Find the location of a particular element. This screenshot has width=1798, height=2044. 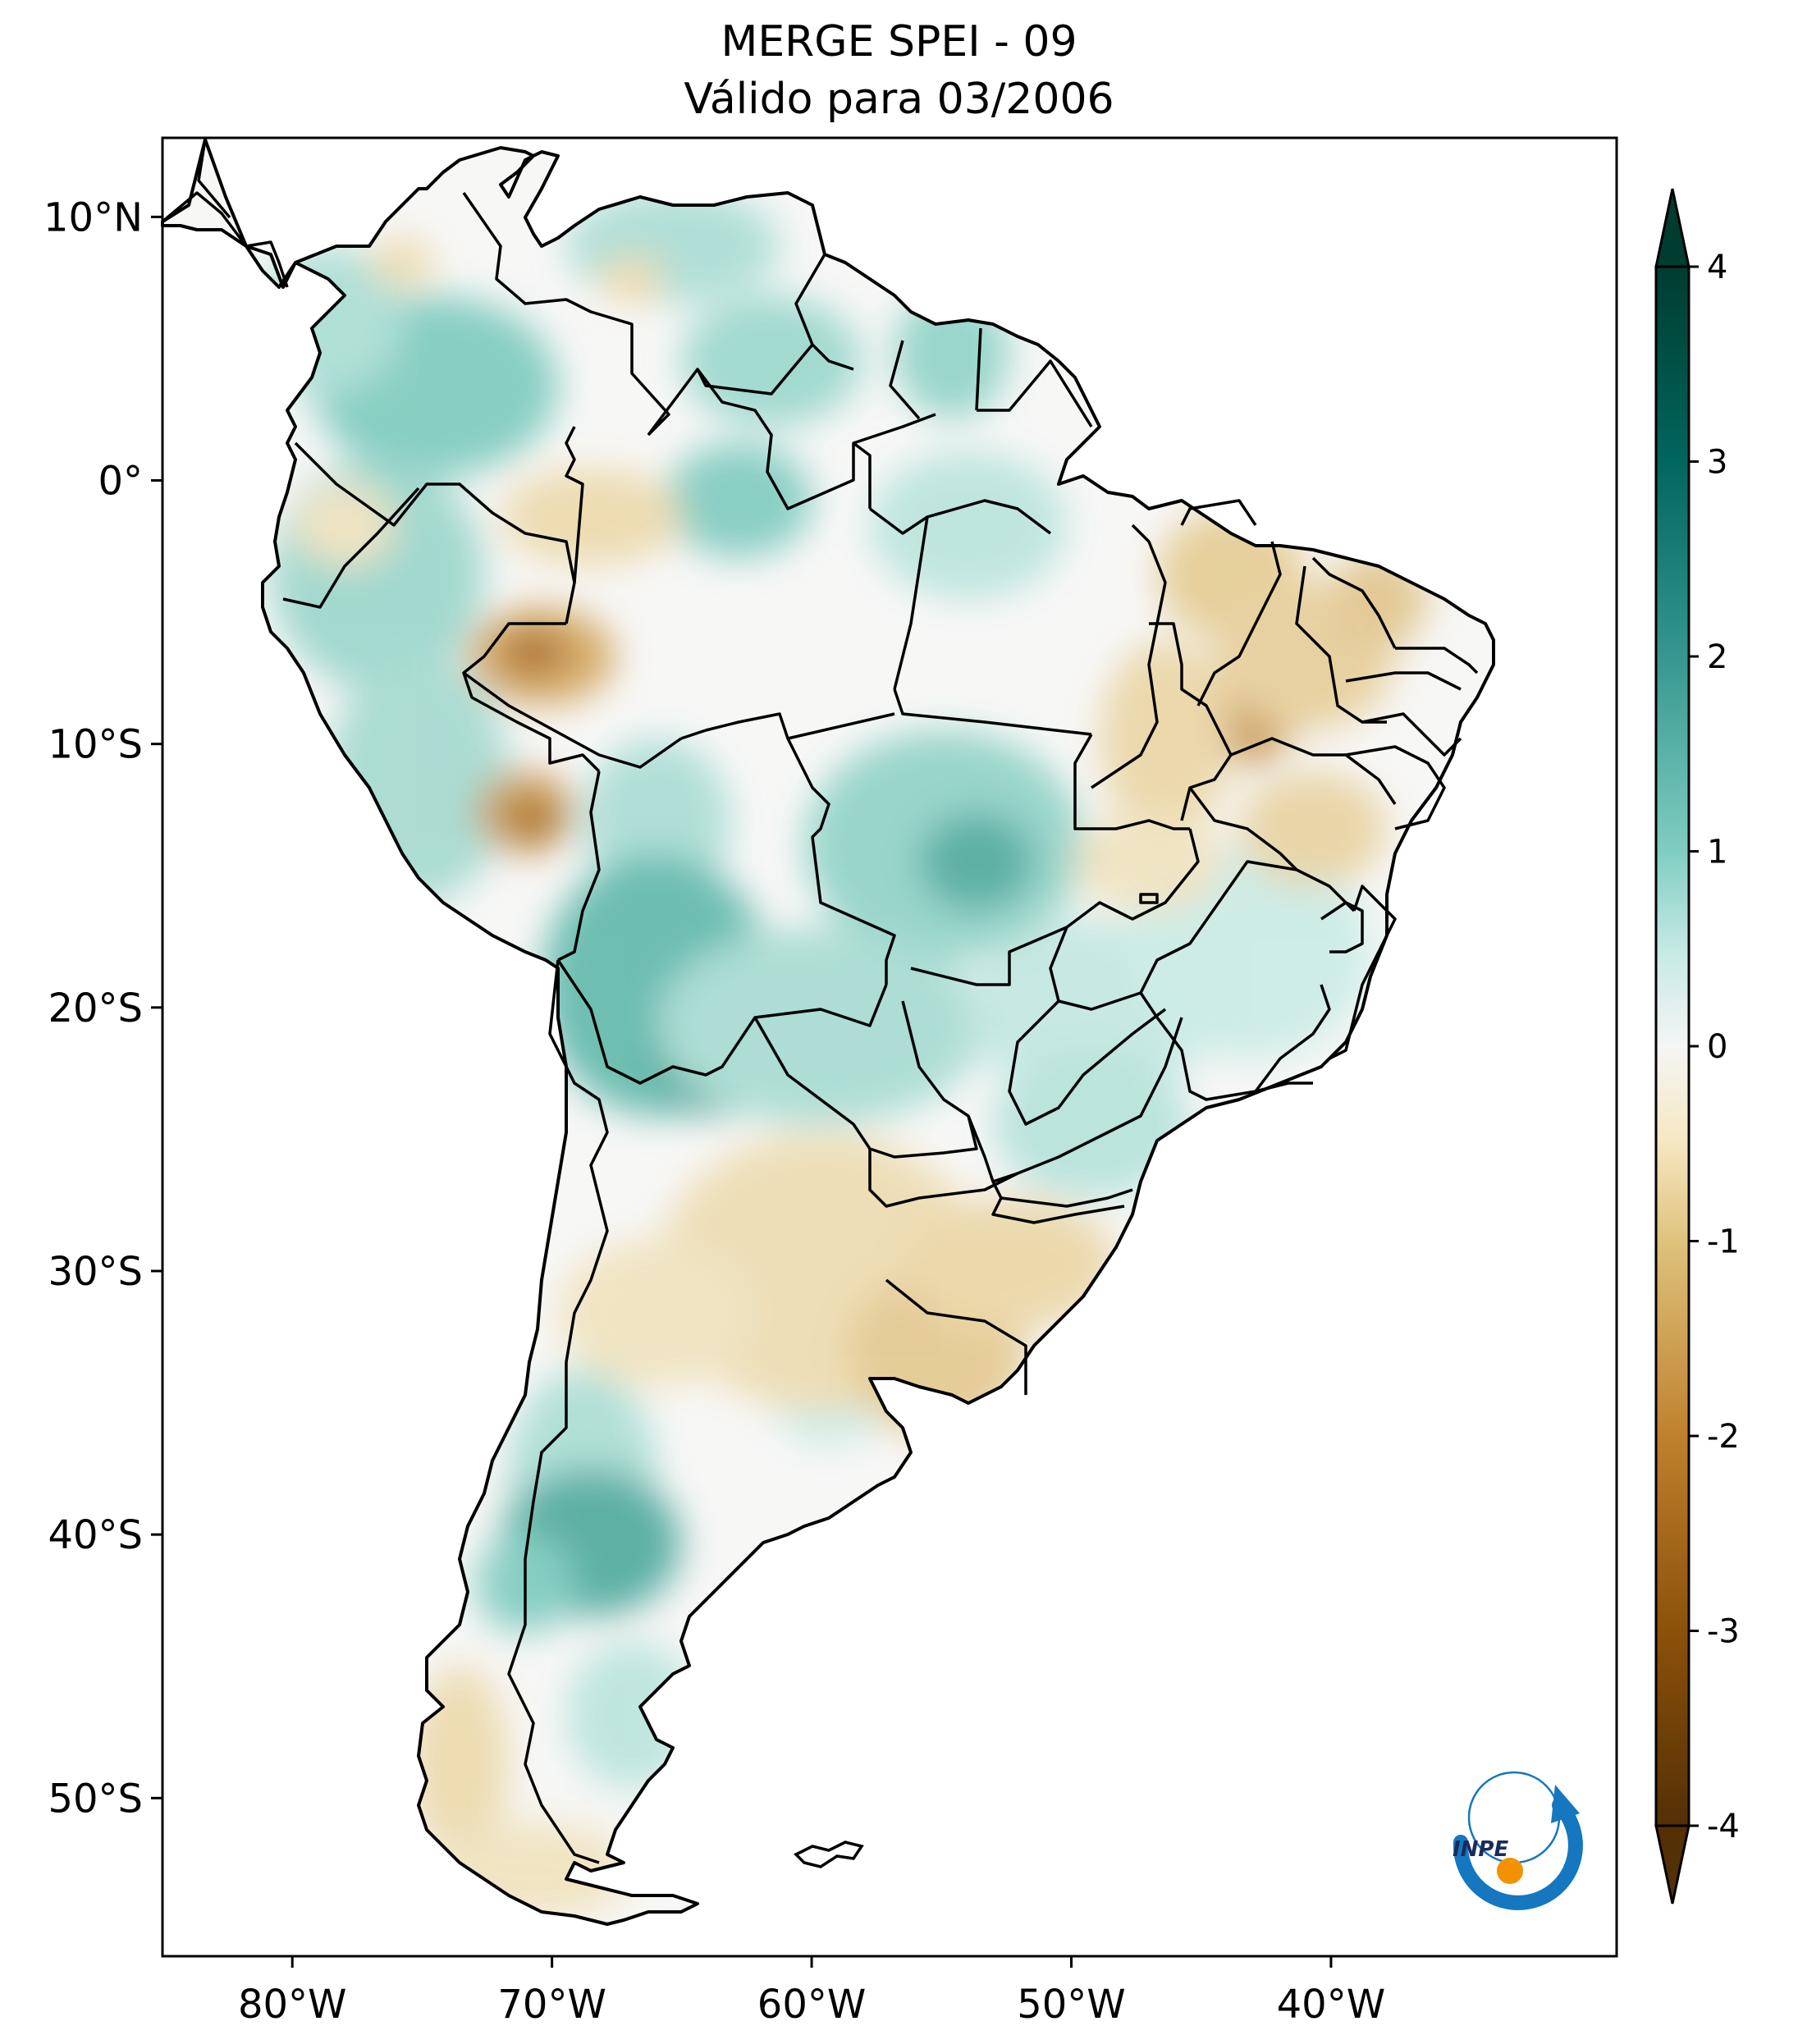

x-tick-label: 50°W is located at coordinates (1071, 2005).